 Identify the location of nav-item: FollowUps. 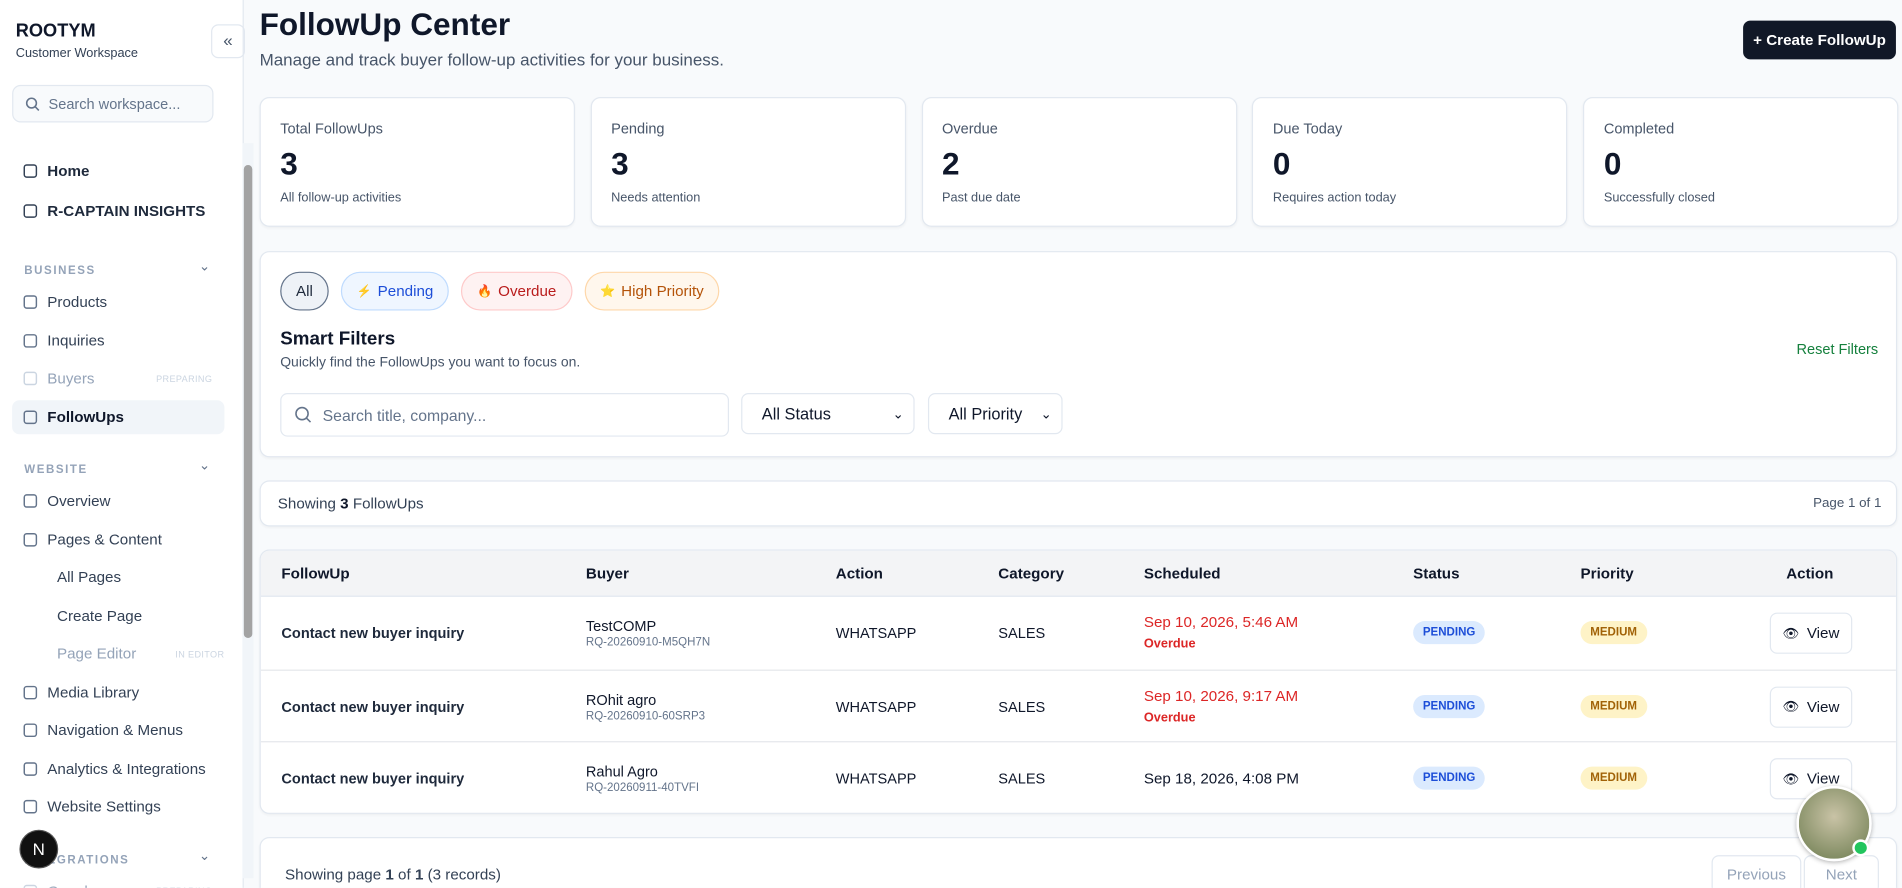
(118, 416).